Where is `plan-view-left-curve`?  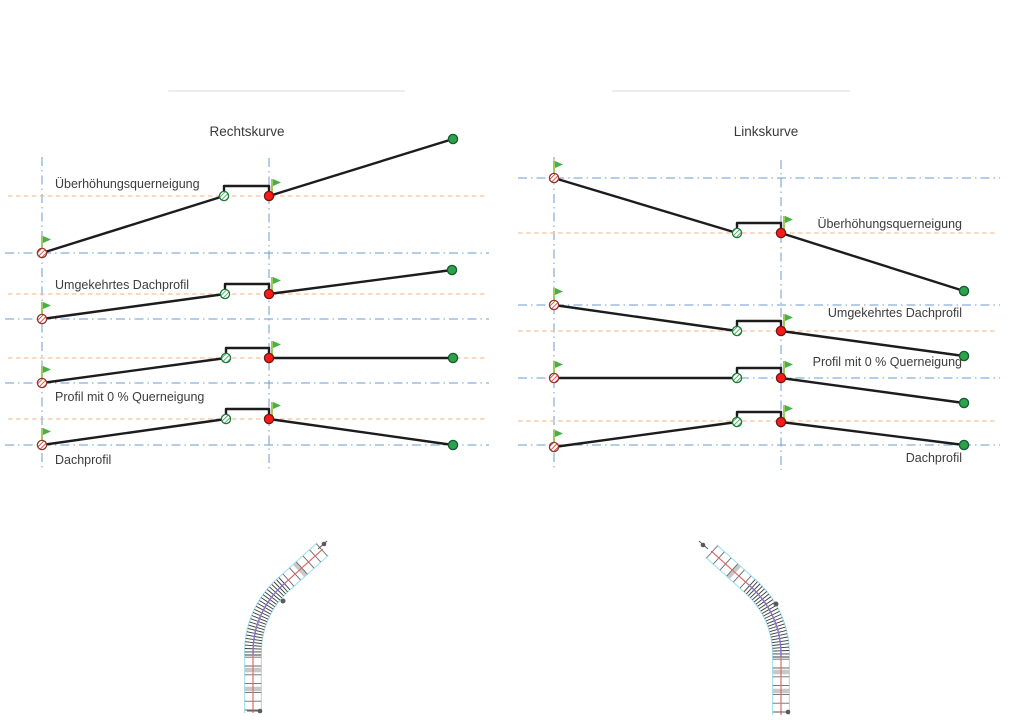 plan-view-left-curve is located at coordinates (744, 627).